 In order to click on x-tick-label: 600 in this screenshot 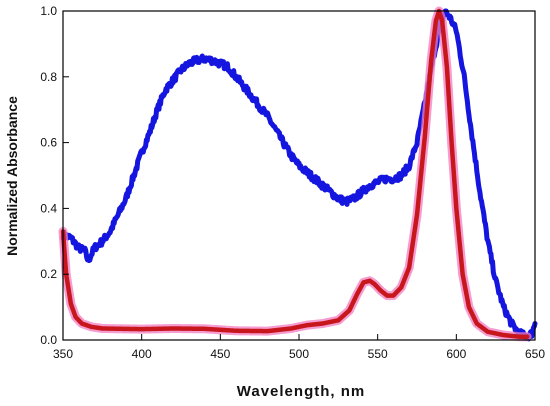, I will do `click(456, 354)`.